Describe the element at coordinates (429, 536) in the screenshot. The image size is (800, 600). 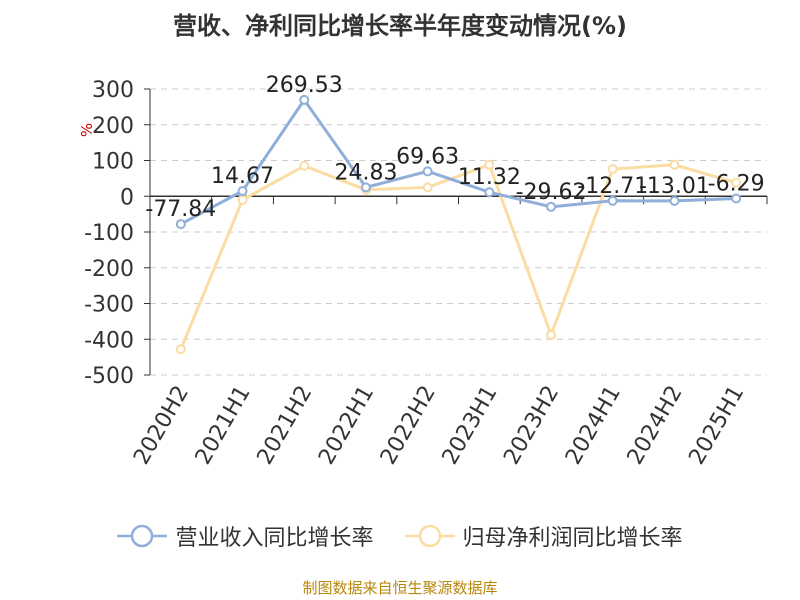
I see `legend-marker-profit` at that location.